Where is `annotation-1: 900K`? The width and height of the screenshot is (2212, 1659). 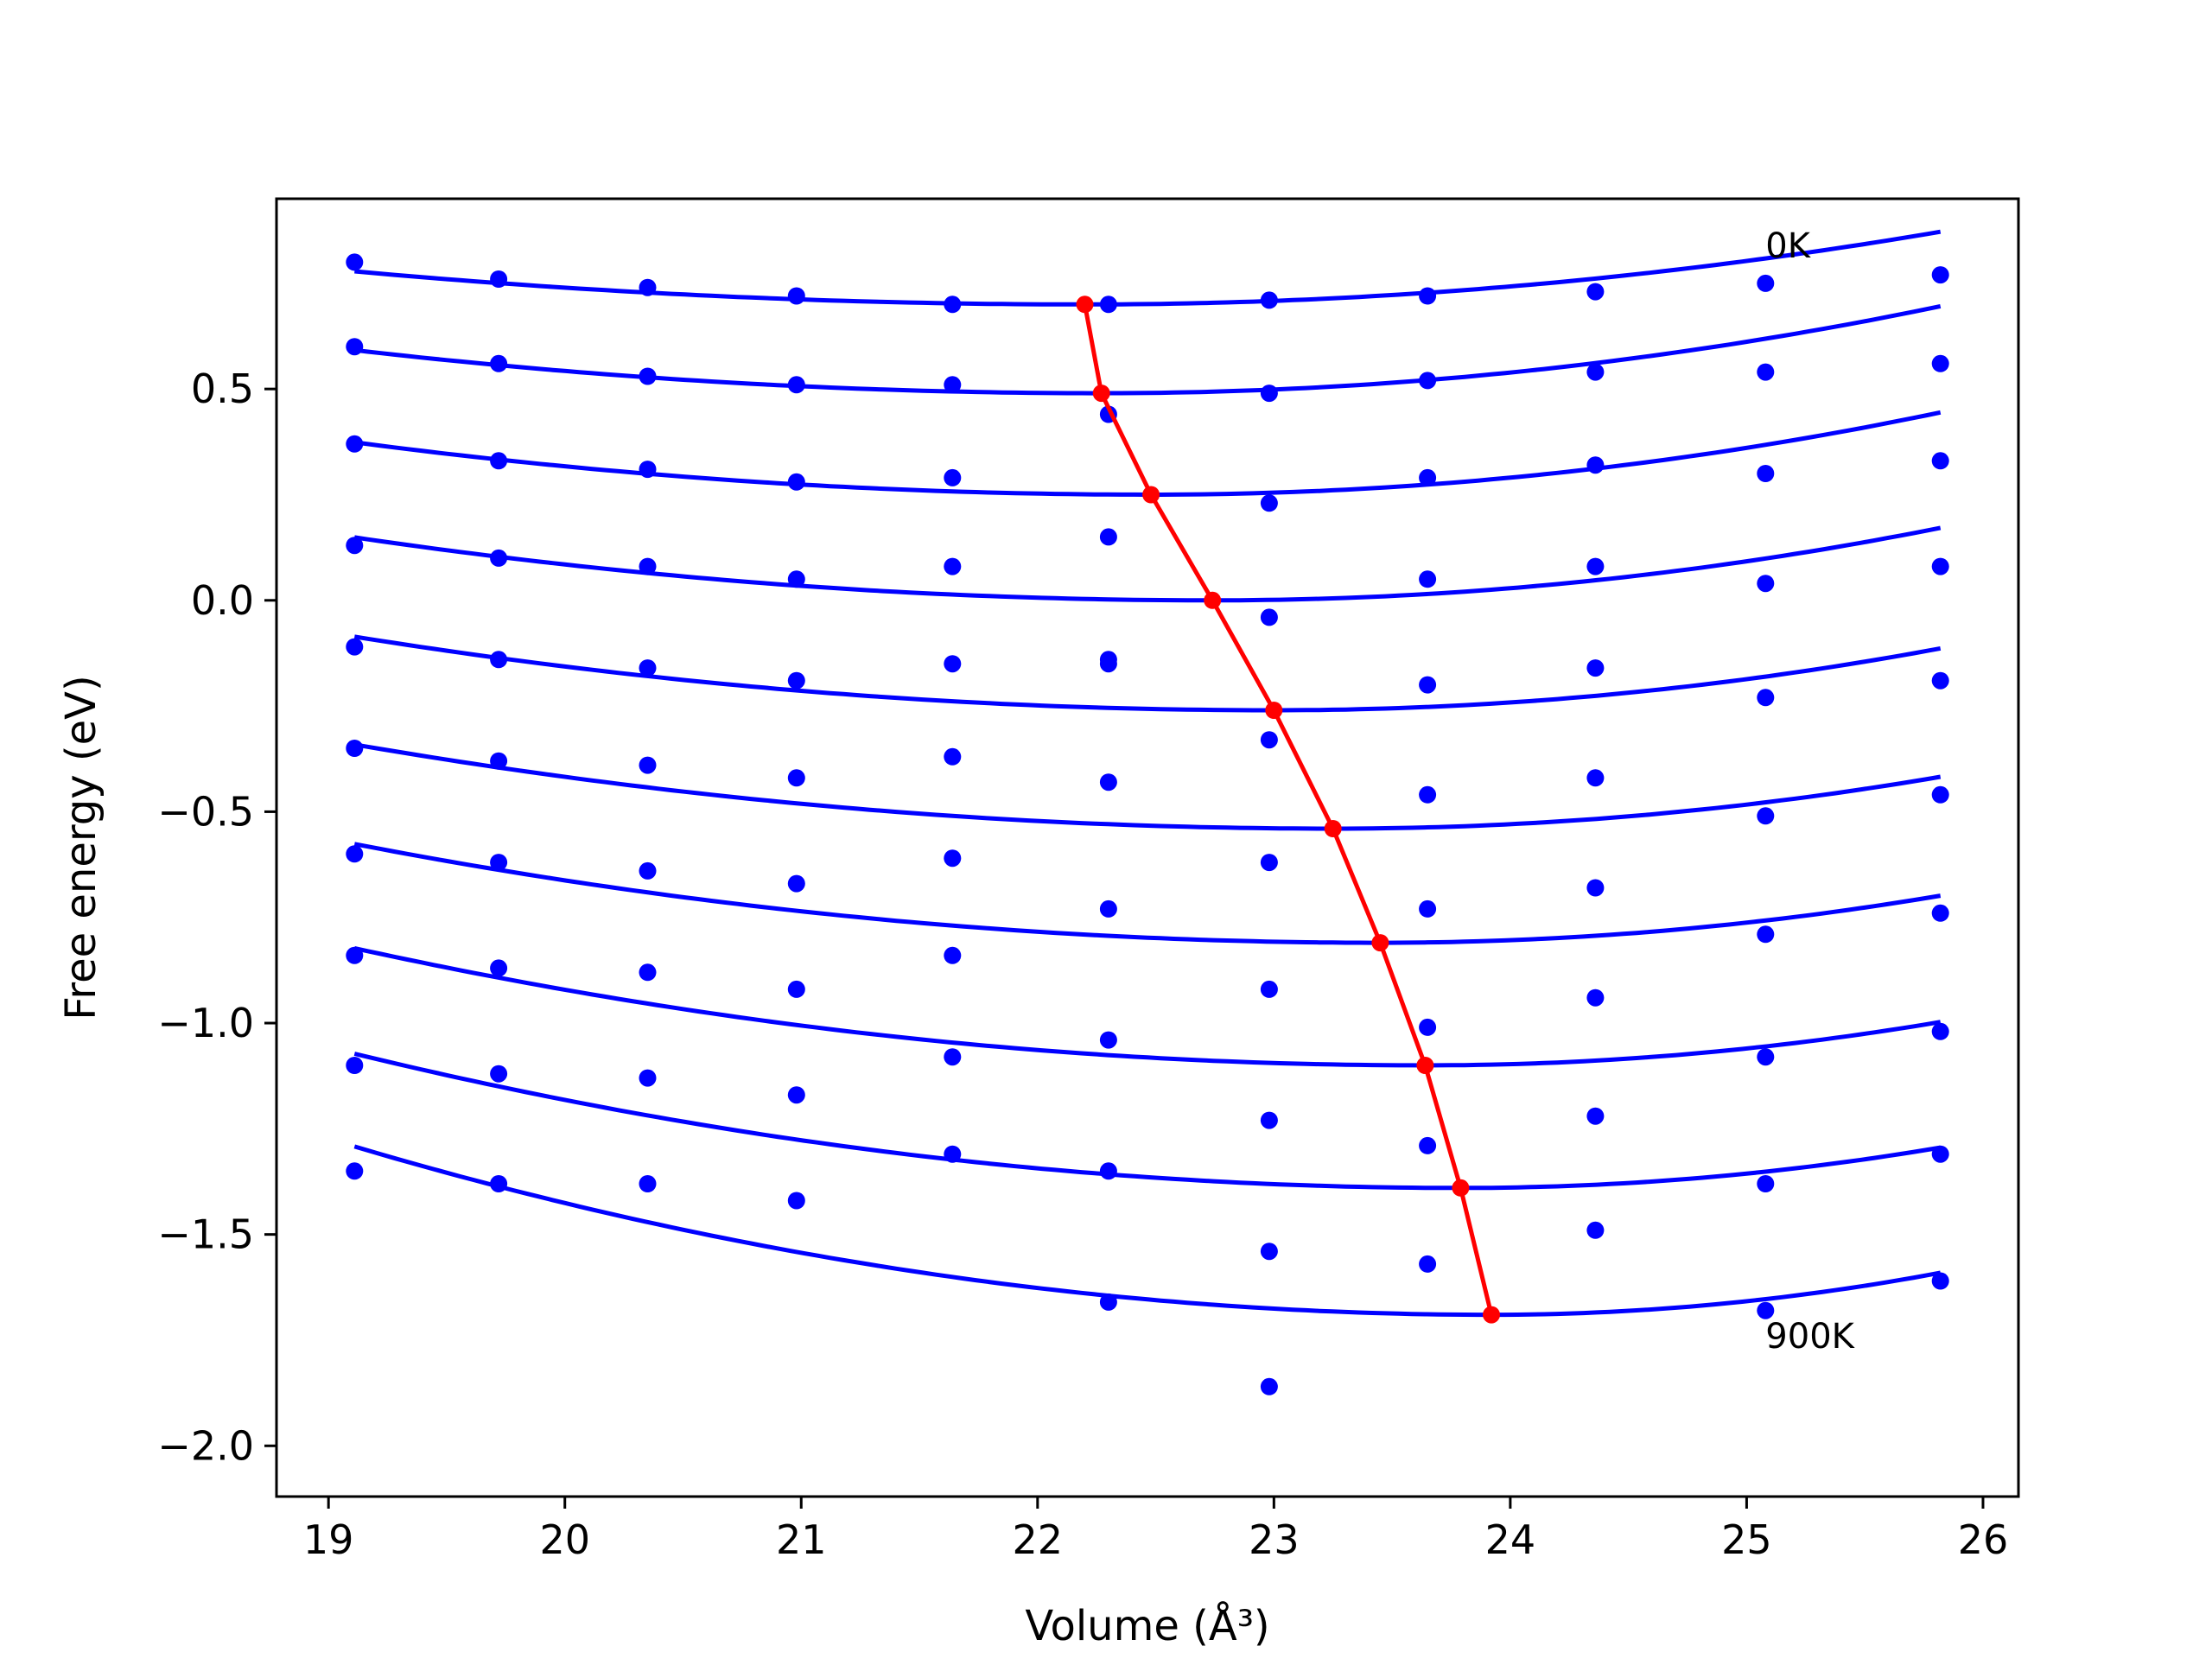
annotation-1: 900K is located at coordinates (1810, 1337).